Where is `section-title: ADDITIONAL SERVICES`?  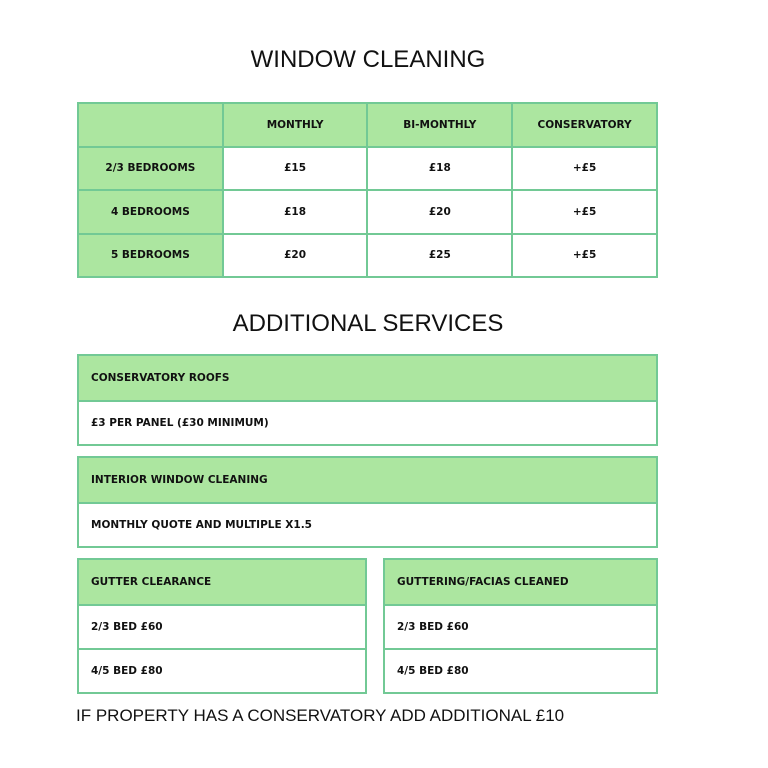
section-title: ADDITIONAL SERVICES is located at coordinates (368, 323).